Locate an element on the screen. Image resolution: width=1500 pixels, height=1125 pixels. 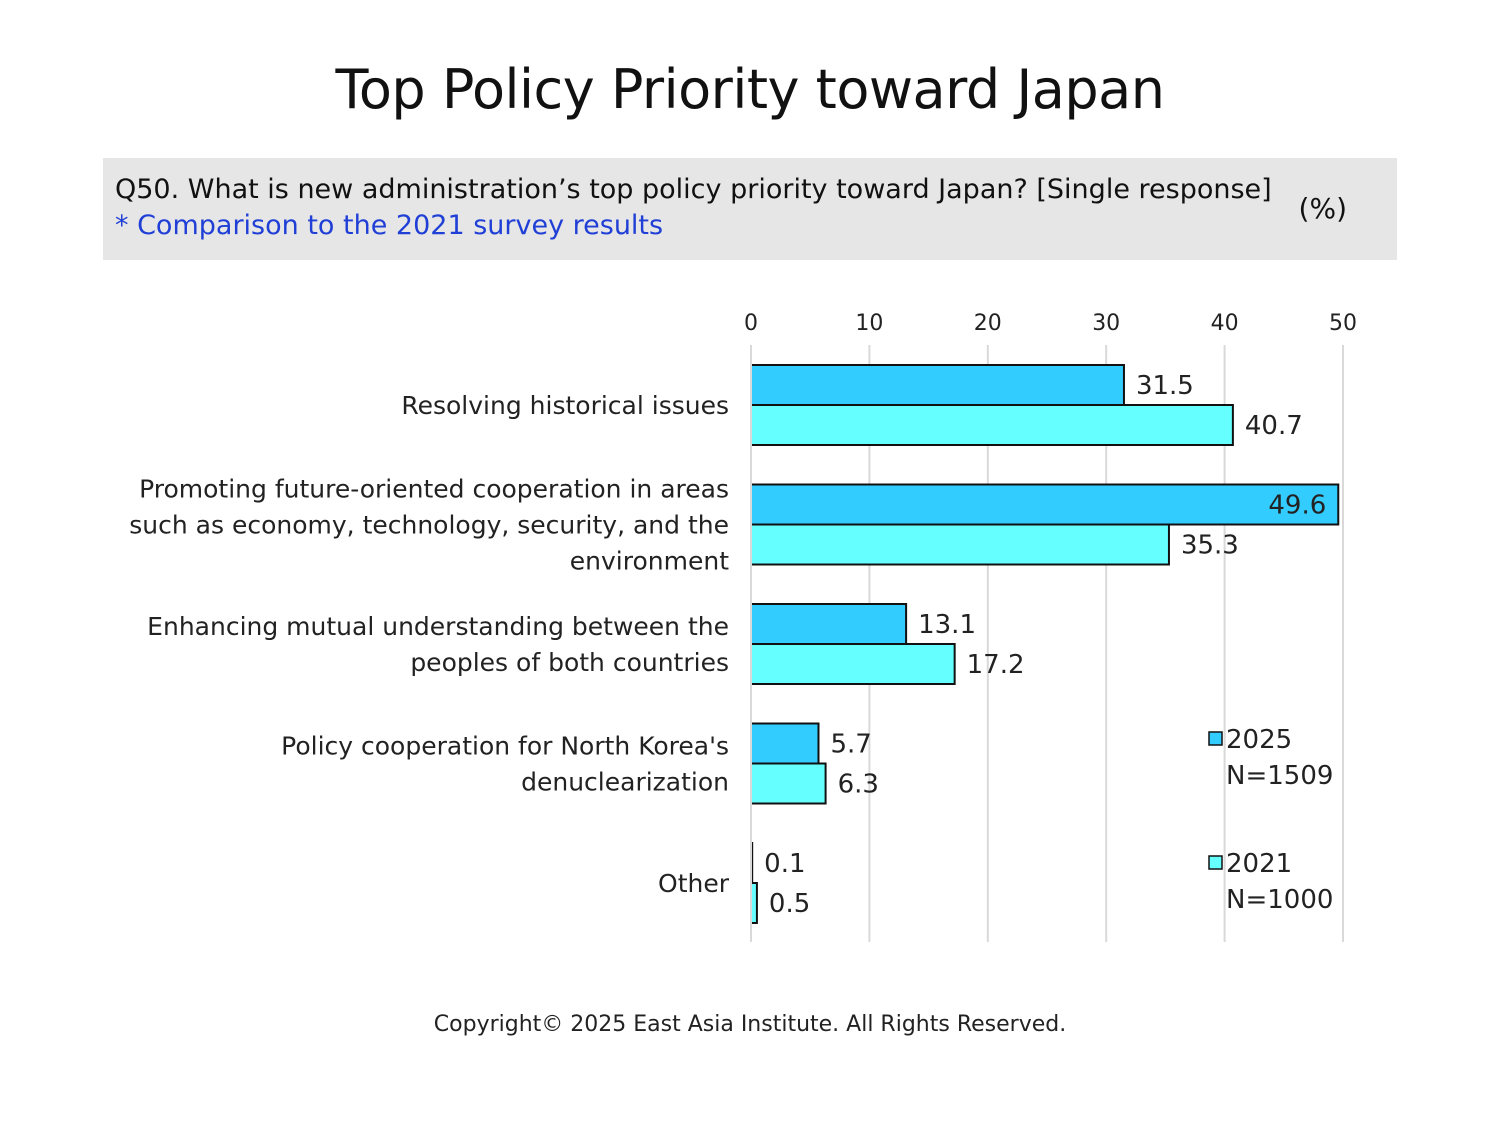
x-tick-label: 50 is located at coordinates (1343, 323).